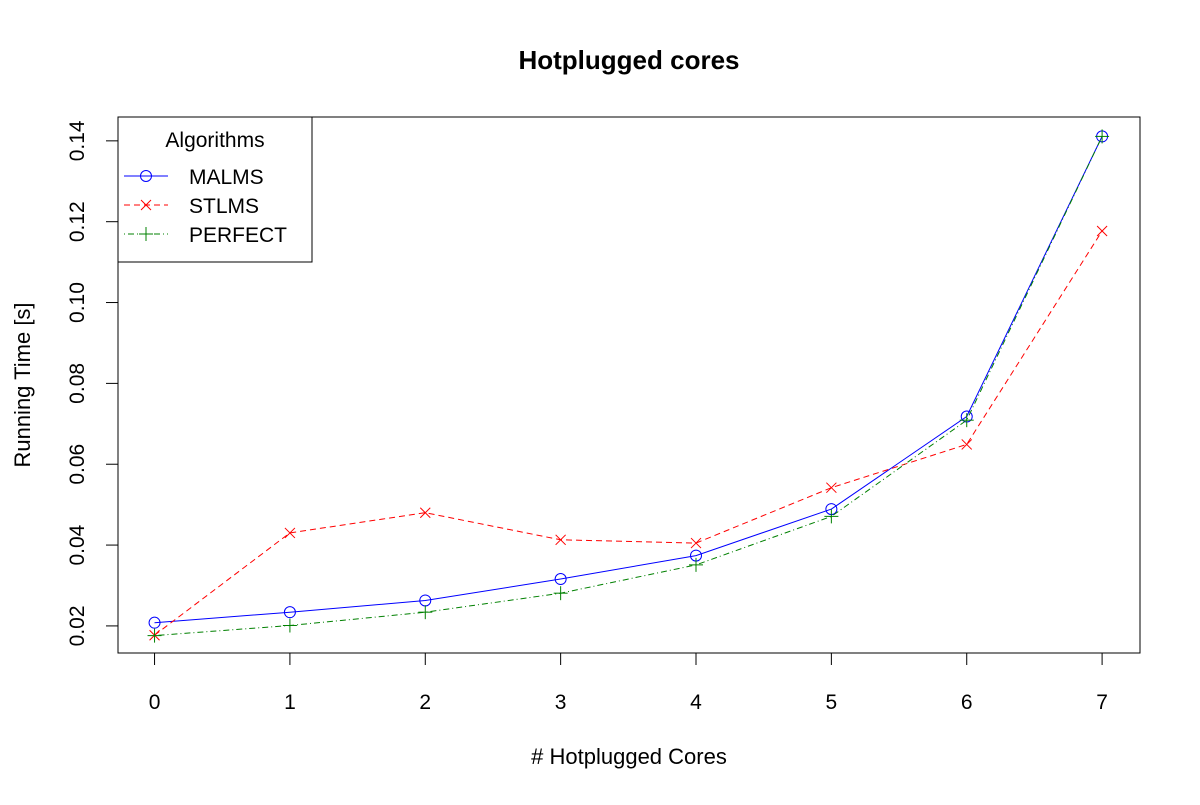  What do you see at coordinates (77, 625) in the screenshot?
I see `y-tick-label: 0.02` at bounding box center [77, 625].